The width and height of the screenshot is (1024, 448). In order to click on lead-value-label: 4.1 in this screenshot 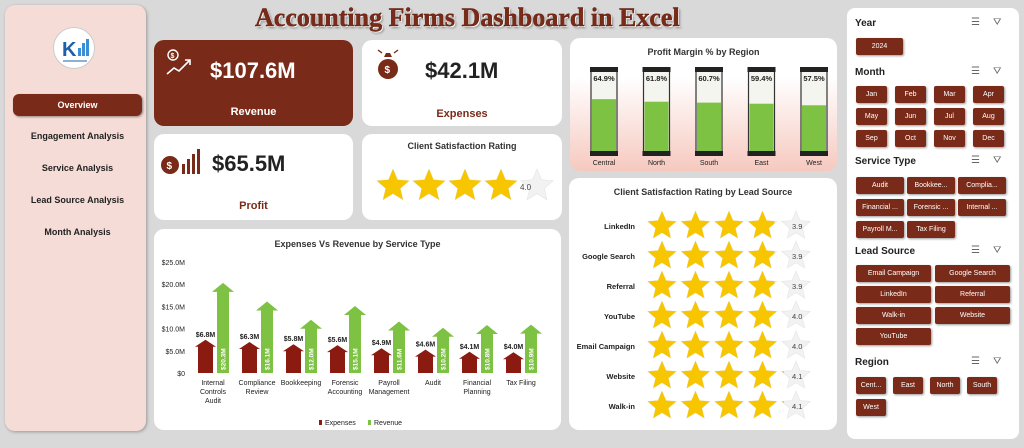, I will do `click(797, 406)`.